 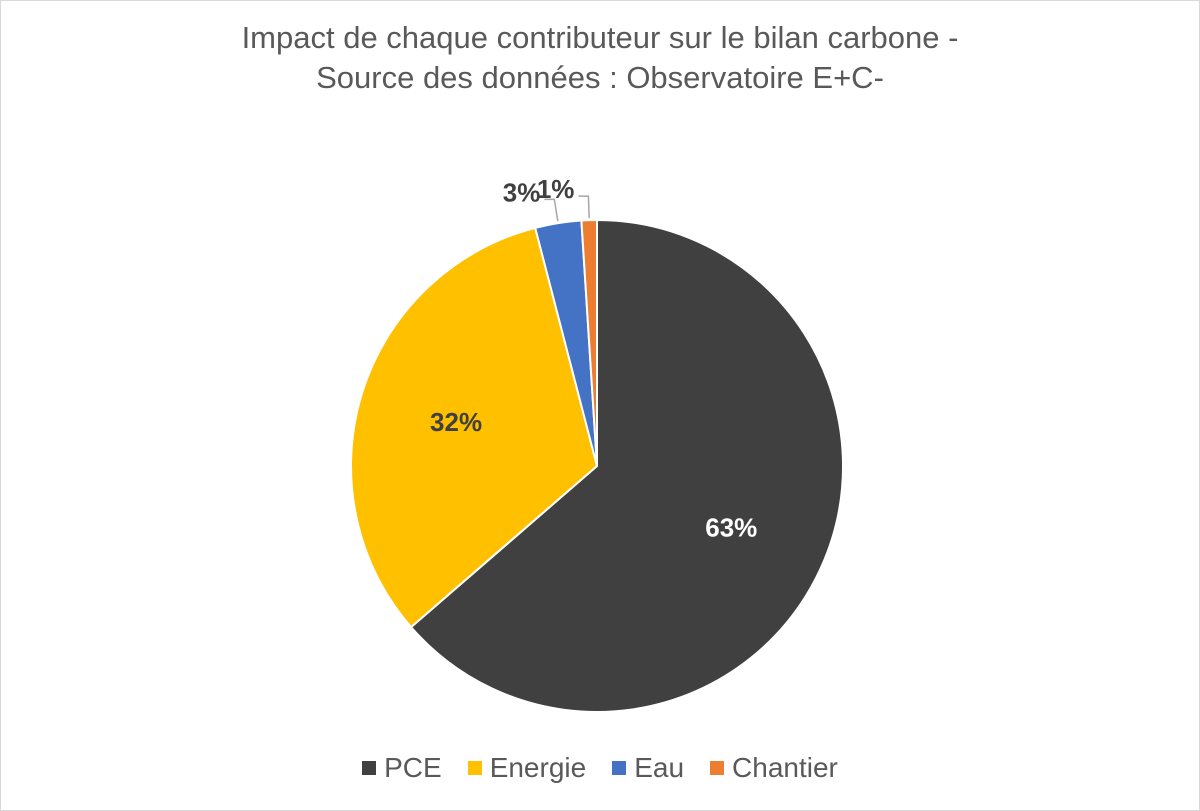 I want to click on leader-line-eau, so click(x=551, y=210).